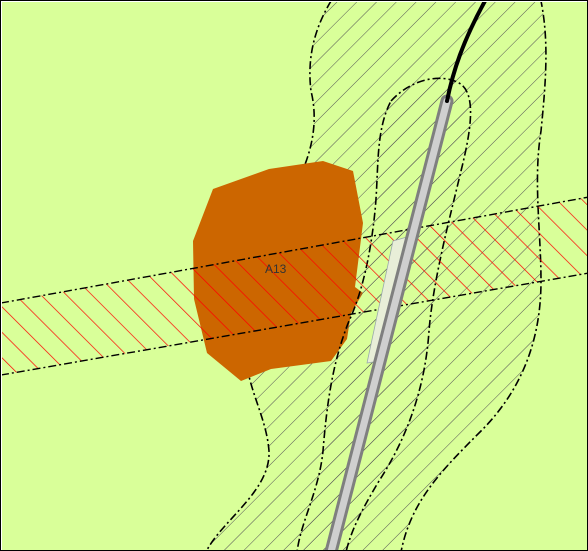  What do you see at coordinates (276, 269) in the screenshot?
I see `parcel-label: A13` at bounding box center [276, 269].